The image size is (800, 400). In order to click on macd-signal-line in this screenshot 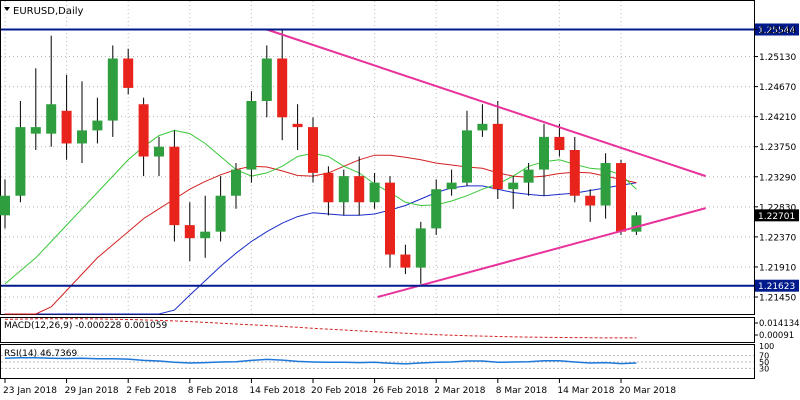, I will do `click(320, 328)`.